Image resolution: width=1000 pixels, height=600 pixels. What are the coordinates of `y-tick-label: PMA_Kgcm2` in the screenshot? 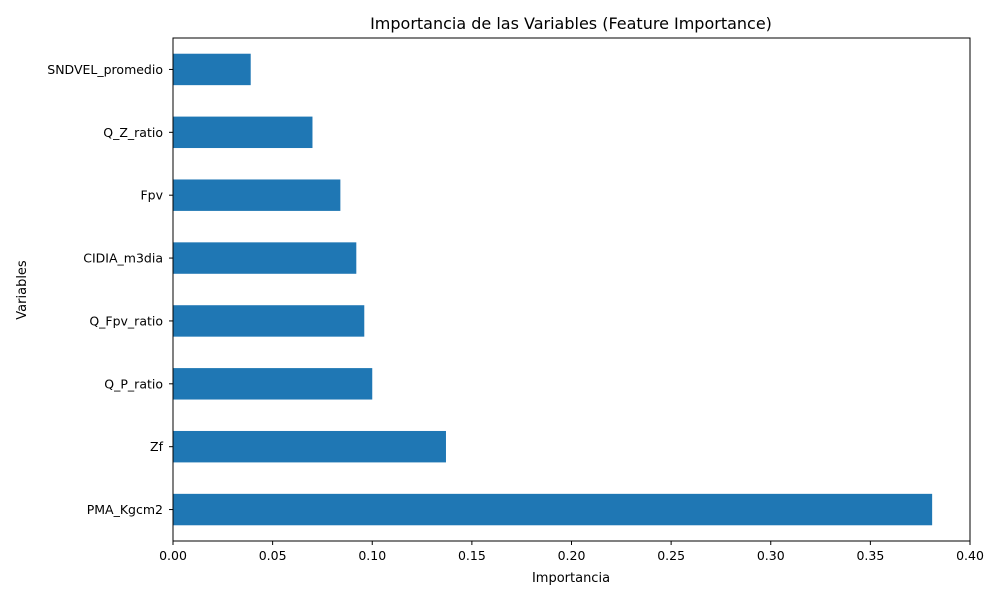 It's located at (125, 509).